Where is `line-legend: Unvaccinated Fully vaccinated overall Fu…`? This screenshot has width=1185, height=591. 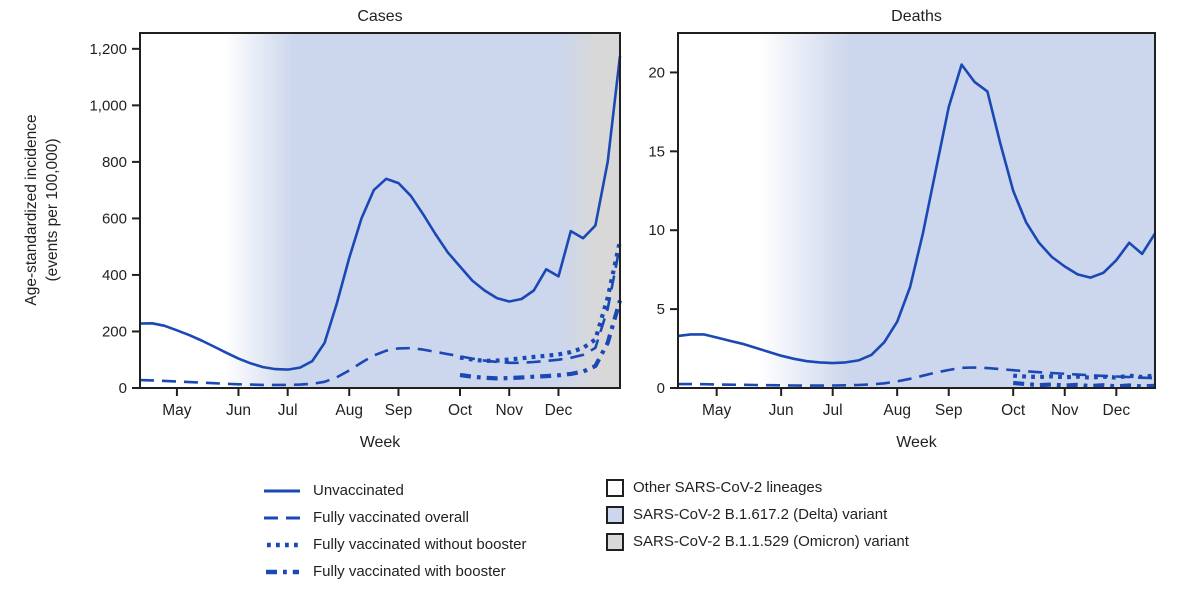 line-legend: Unvaccinated Fully vaccinated overall Fu… is located at coordinates (394, 531).